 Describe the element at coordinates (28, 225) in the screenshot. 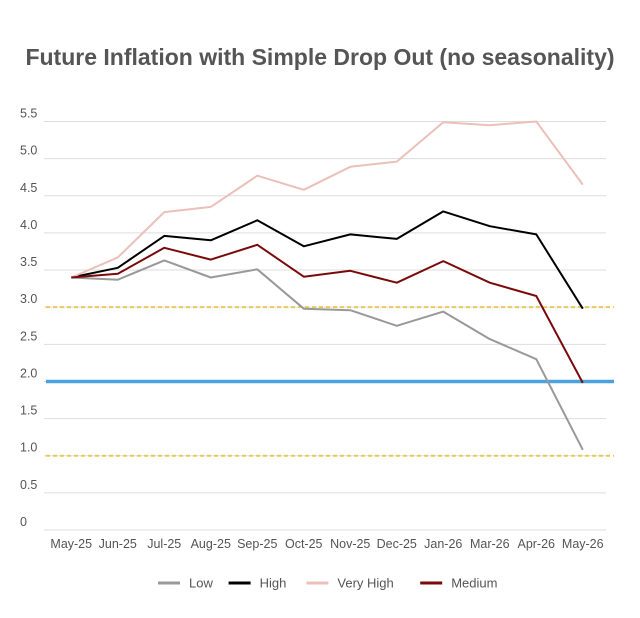

I see `y-tick-label: 4.0` at that location.